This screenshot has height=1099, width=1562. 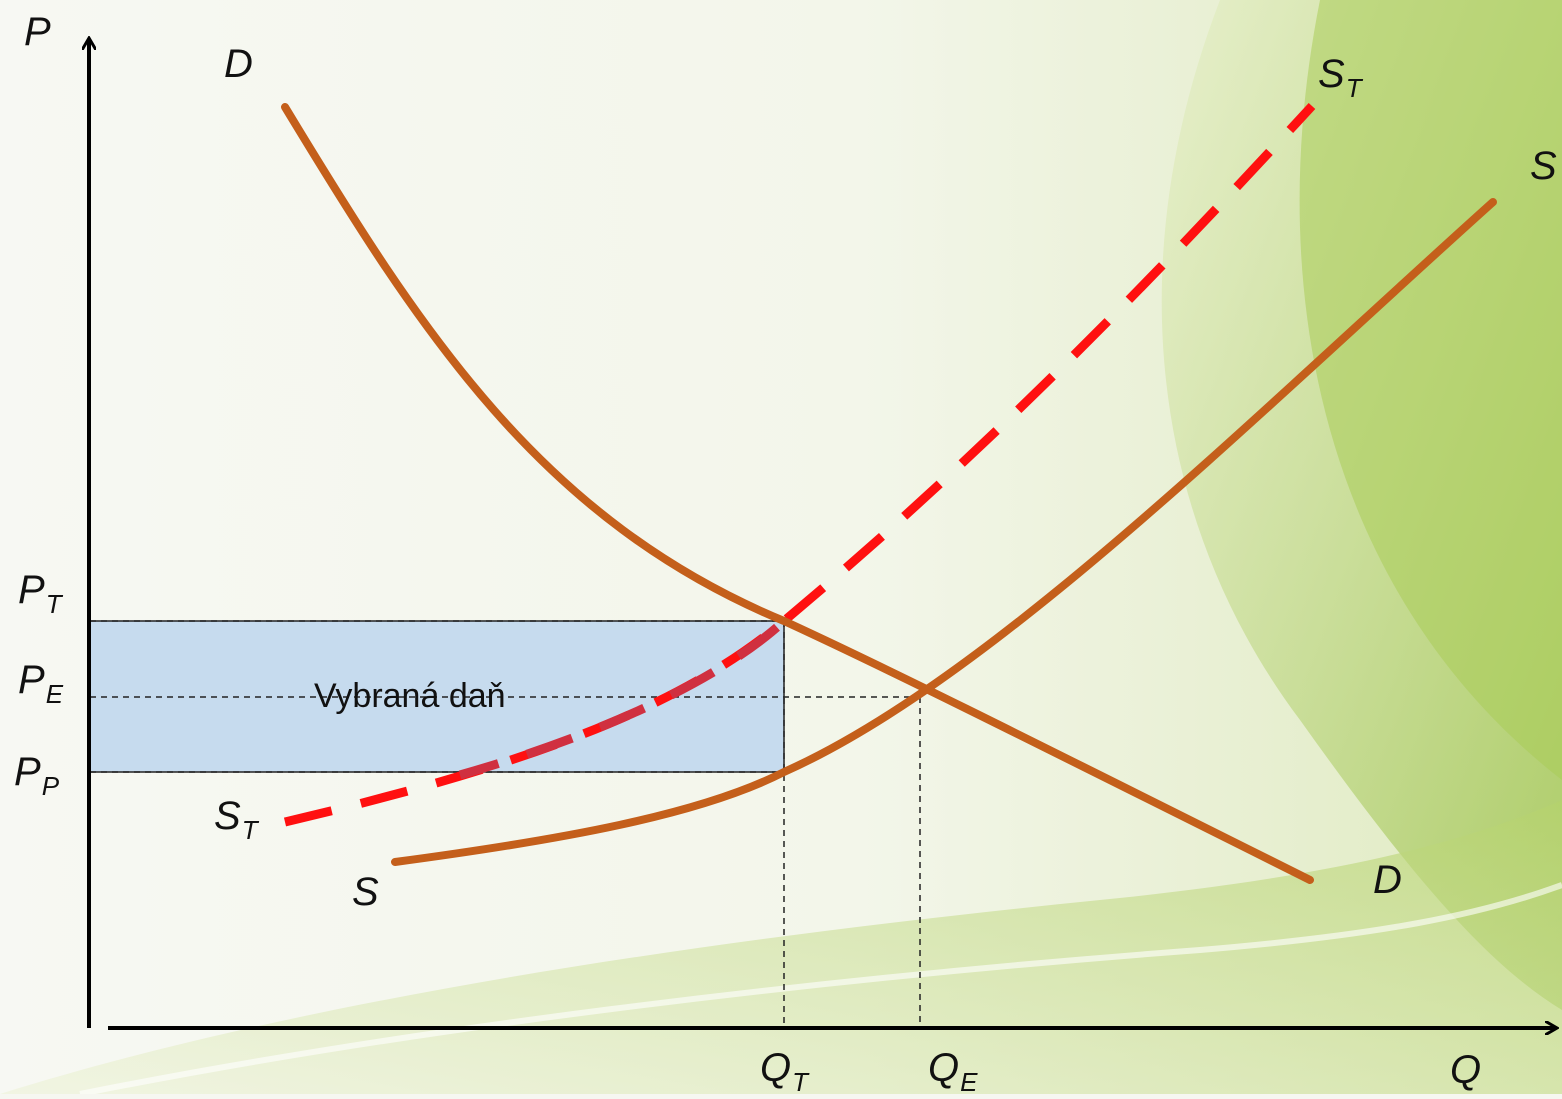 What do you see at coordinates (1543, 166) in the screenshot?
I see `supply-label-top: S` at bounding box center [1543, 166].